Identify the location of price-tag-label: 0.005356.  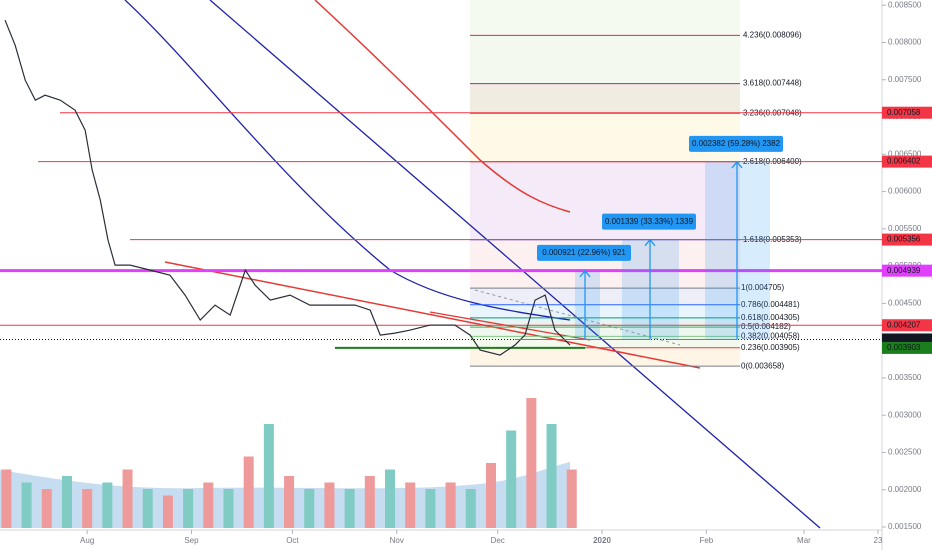
(904, 239).